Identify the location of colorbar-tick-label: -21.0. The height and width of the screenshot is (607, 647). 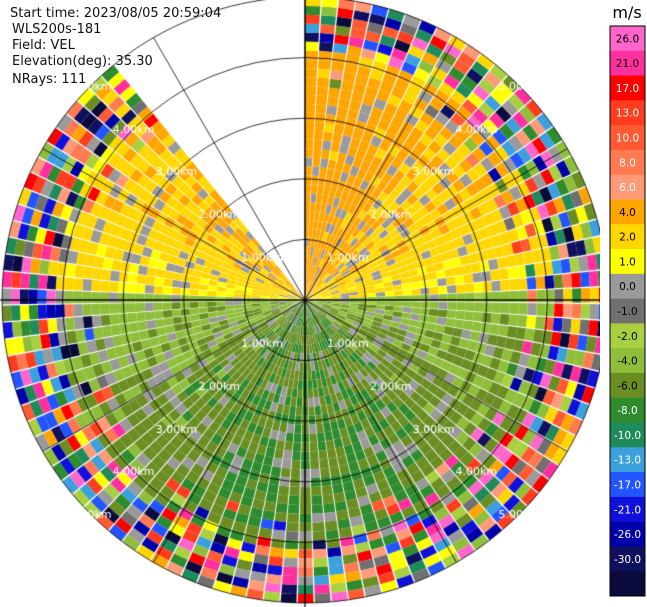
(627, 510).